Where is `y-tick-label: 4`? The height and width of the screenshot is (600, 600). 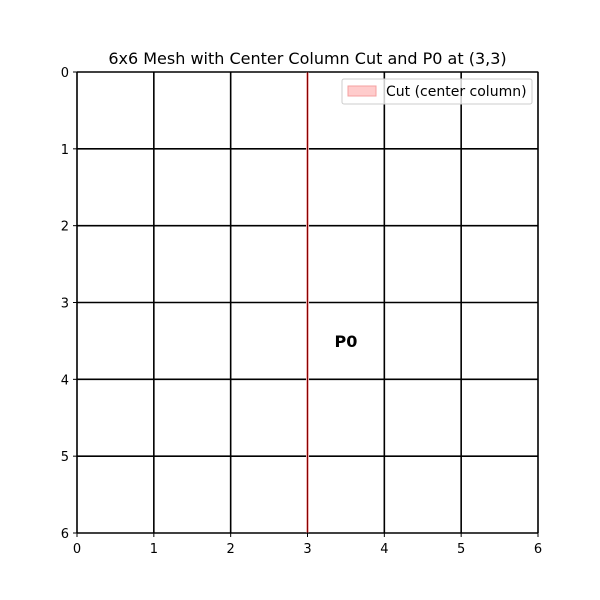
y-tick-label: 4 is located at coordinates (65, 380).